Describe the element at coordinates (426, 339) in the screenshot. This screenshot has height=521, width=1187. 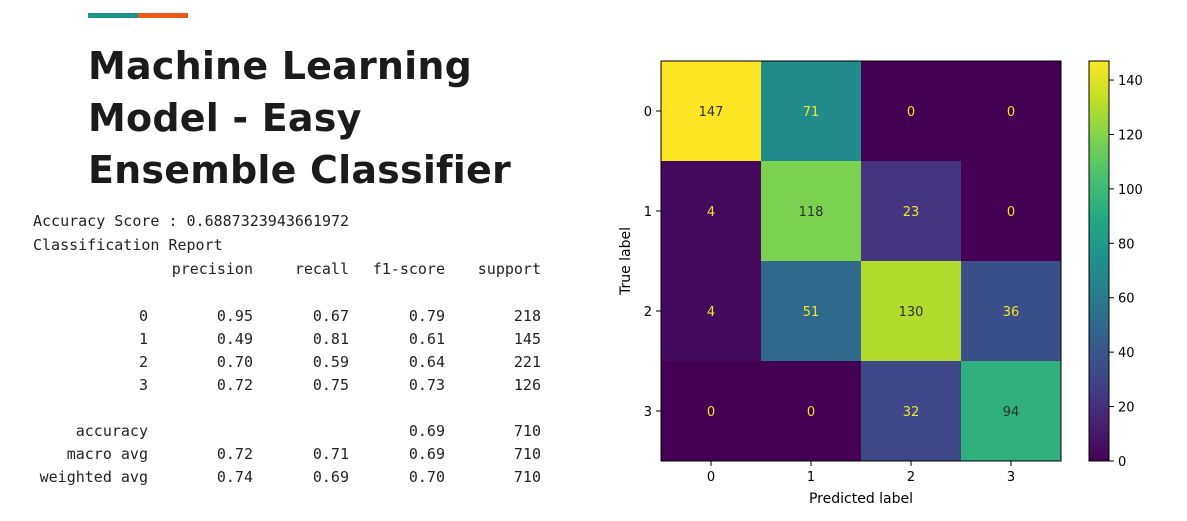
I see `report-cell: 0.61` at that location.